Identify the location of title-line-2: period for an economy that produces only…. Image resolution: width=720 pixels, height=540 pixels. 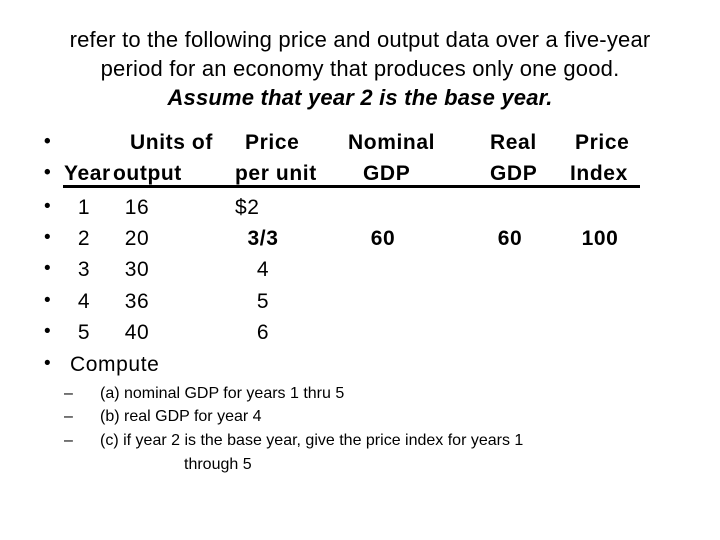
(360, 68).